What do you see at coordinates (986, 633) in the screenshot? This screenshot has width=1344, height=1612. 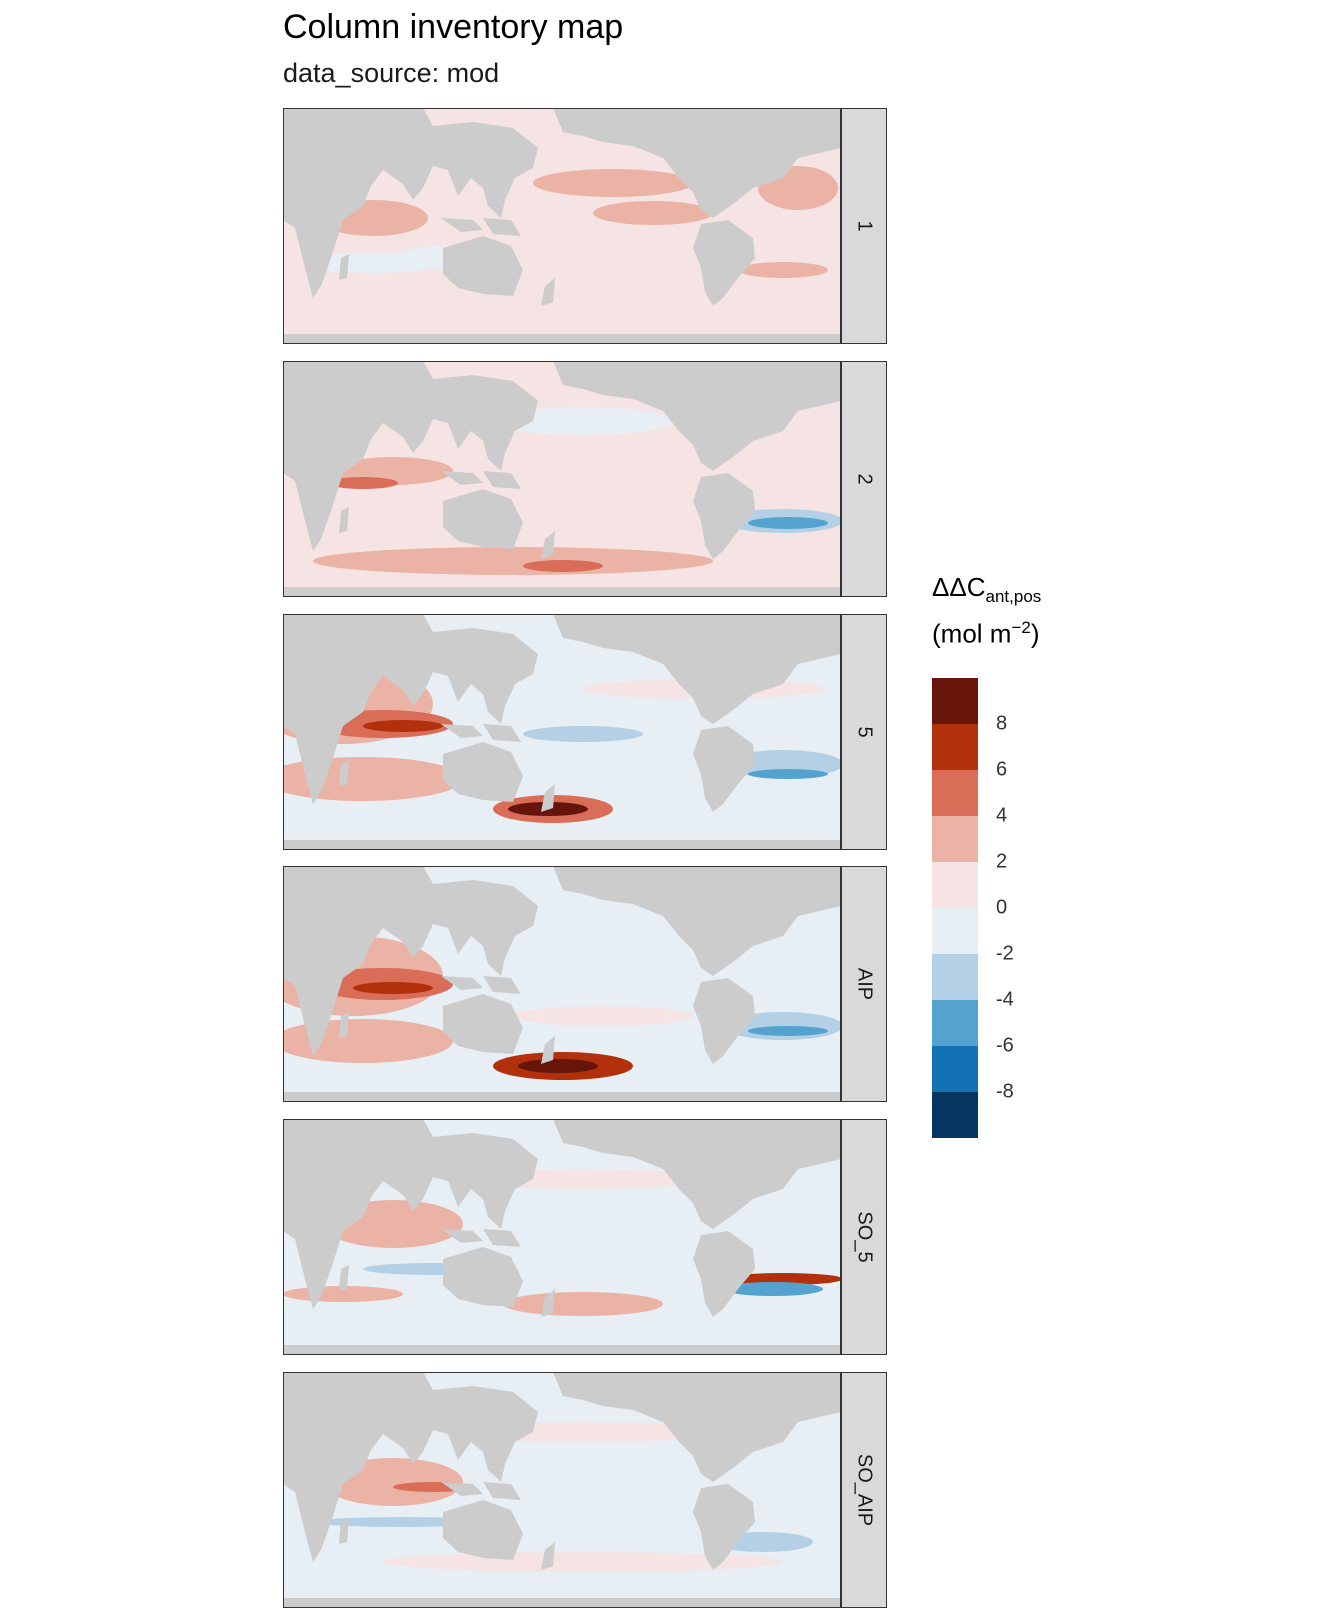 I see `legend-unit: (mol m−2)` at bounding box center [986, 633].